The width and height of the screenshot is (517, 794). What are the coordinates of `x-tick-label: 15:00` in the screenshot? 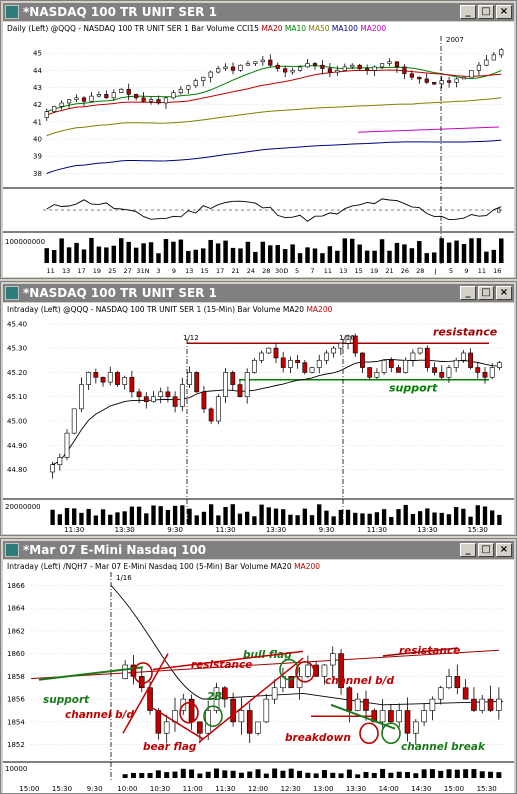 It's located at (454, 789).